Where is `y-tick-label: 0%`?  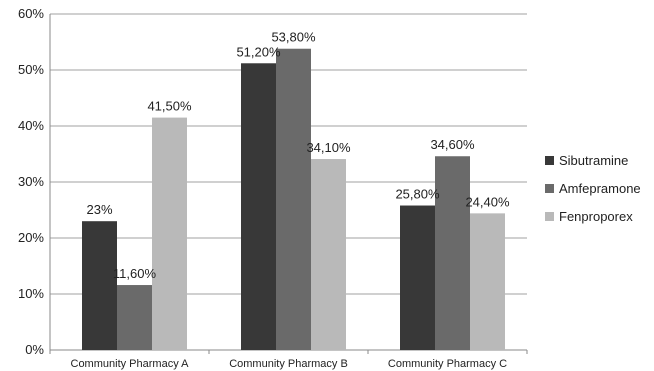 y-tick-label: 0% is located at coordinates (34, 349).